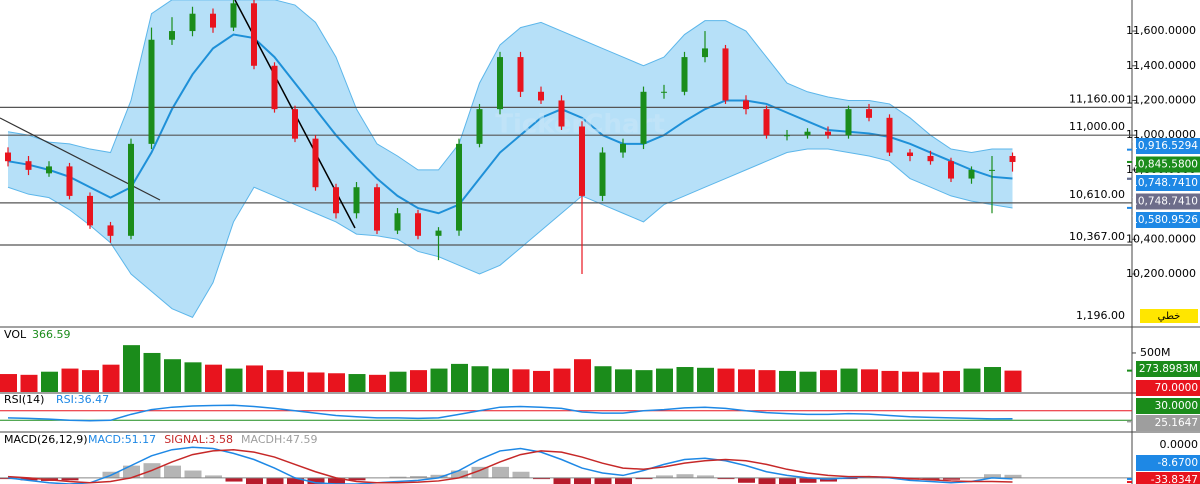 Image resolution: width=1200 pixels, height=484 pixels. I want to click on y-tick-label: 11,600.0000, so click(1161, 30).